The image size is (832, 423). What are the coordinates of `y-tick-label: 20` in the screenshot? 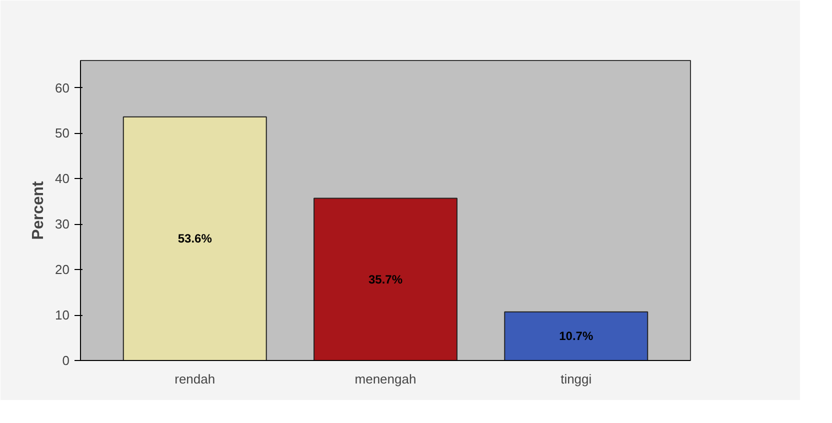 It's located at (62, 270).